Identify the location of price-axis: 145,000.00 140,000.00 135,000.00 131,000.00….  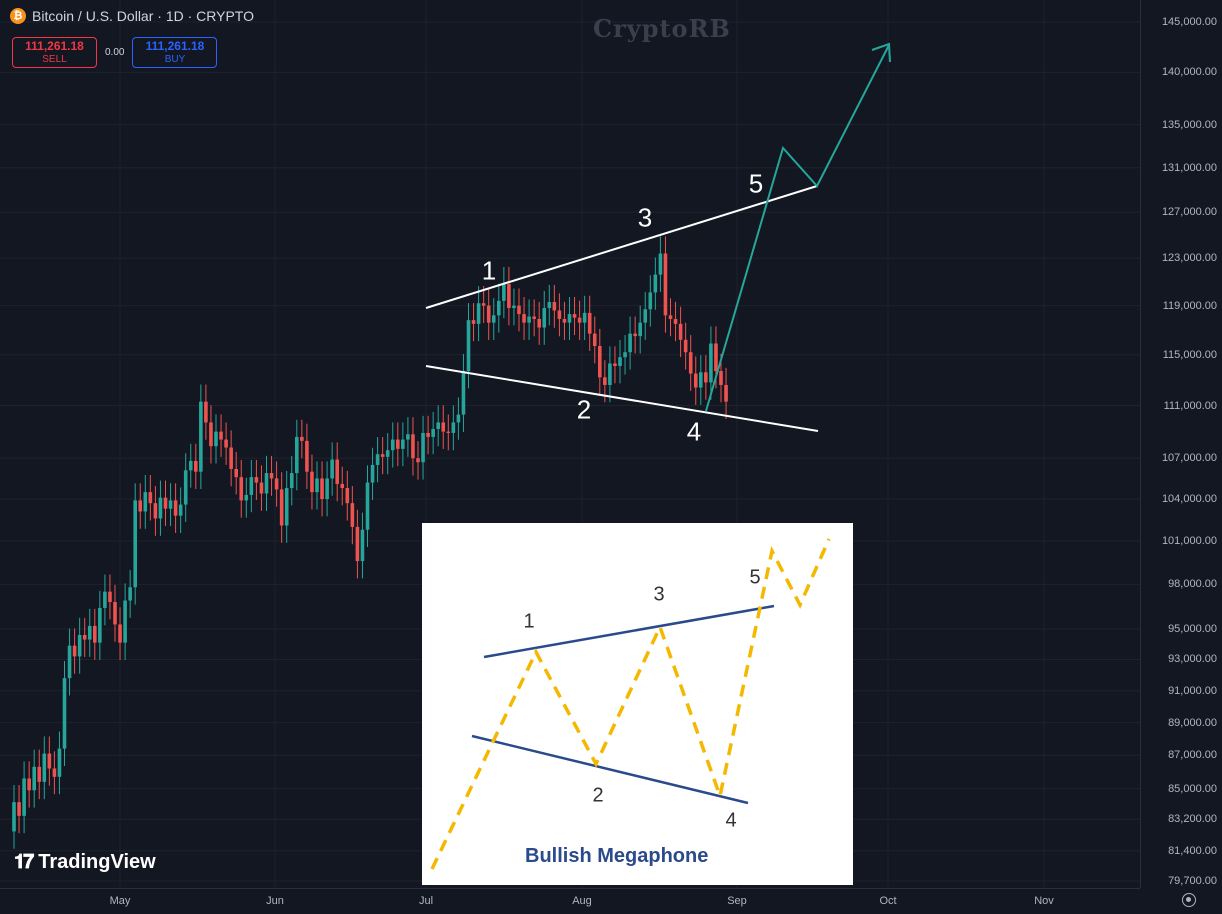
(1181, 444).